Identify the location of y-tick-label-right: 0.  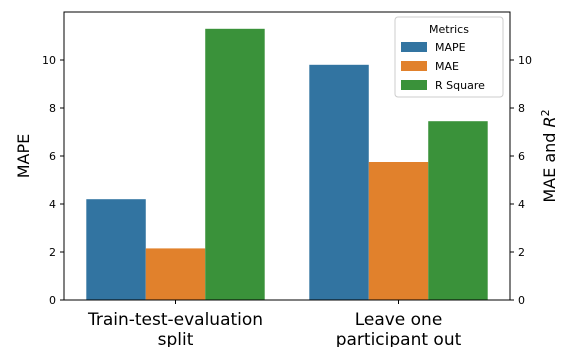
(521, 300).